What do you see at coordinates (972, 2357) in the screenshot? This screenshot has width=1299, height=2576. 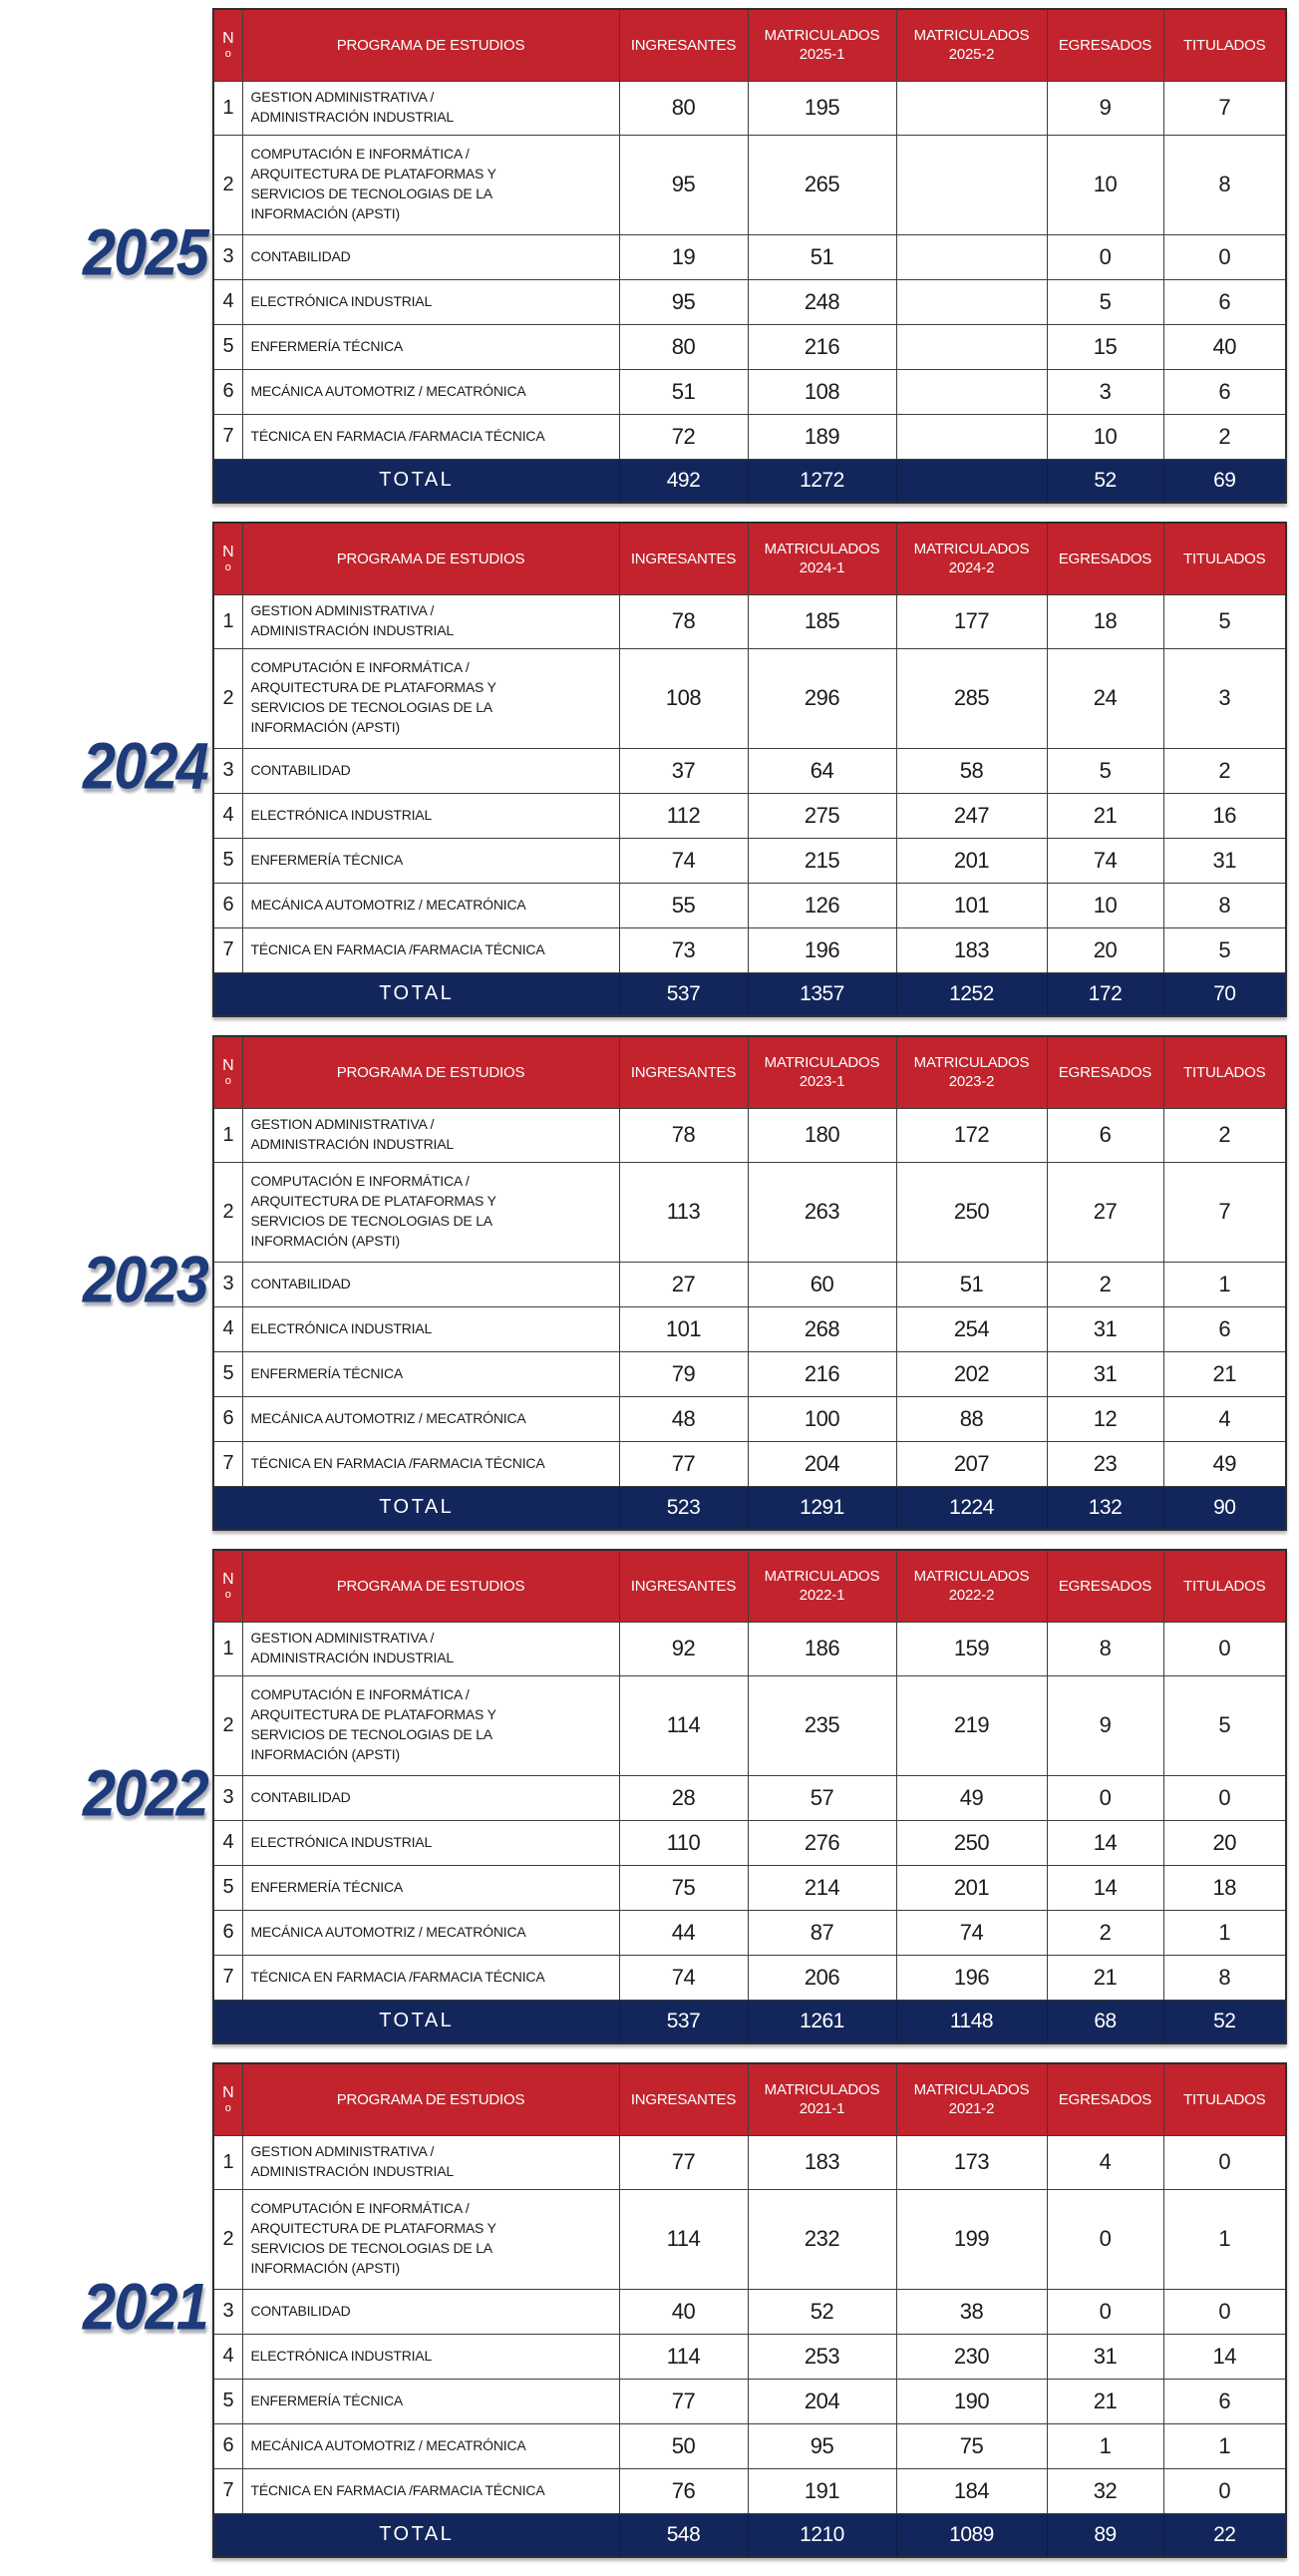 I see `cell-matriculados-2: 230` at bounding box center [972, 2357].